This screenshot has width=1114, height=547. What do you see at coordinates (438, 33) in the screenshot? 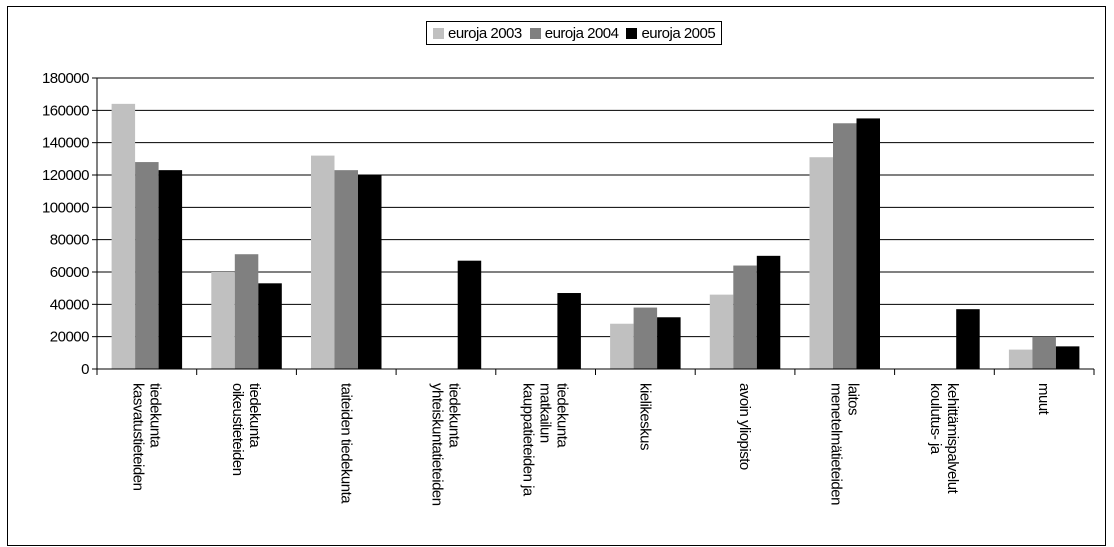
I see `legend-swatch-2003` at bounding box center [438, 33].